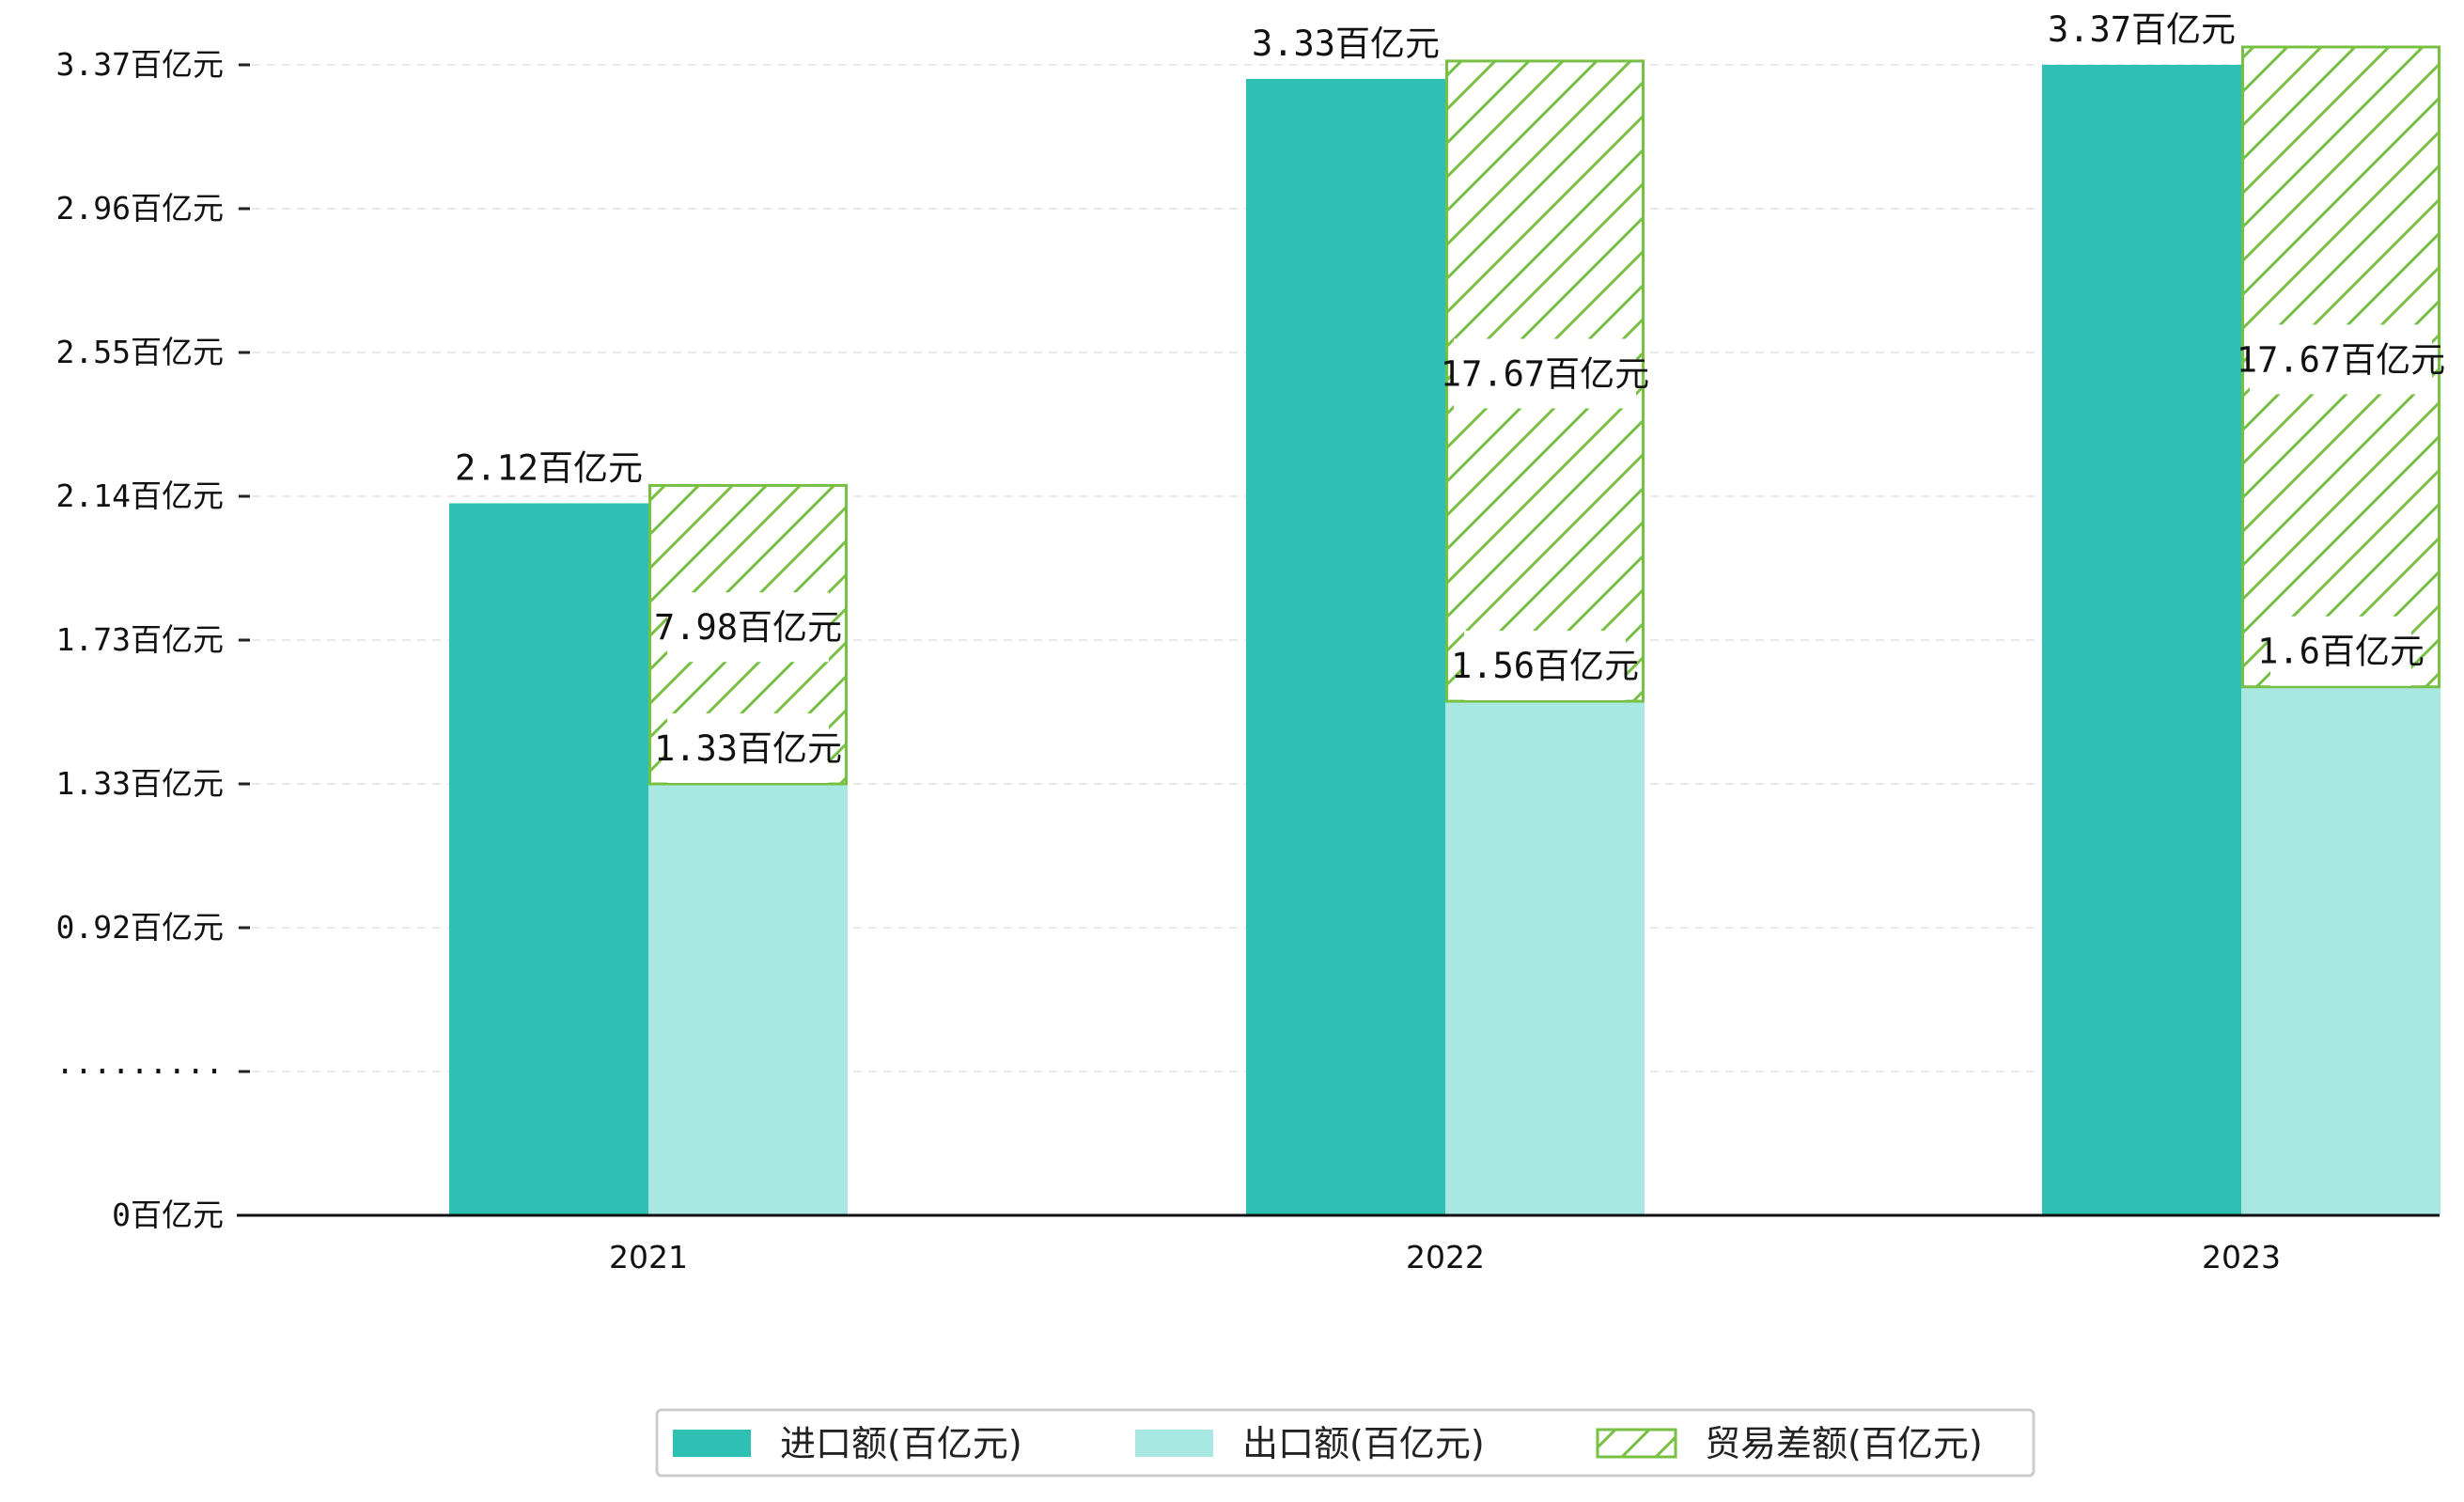  I want to click on y-tick-label: 2.96百亿元, so click(140, 208).